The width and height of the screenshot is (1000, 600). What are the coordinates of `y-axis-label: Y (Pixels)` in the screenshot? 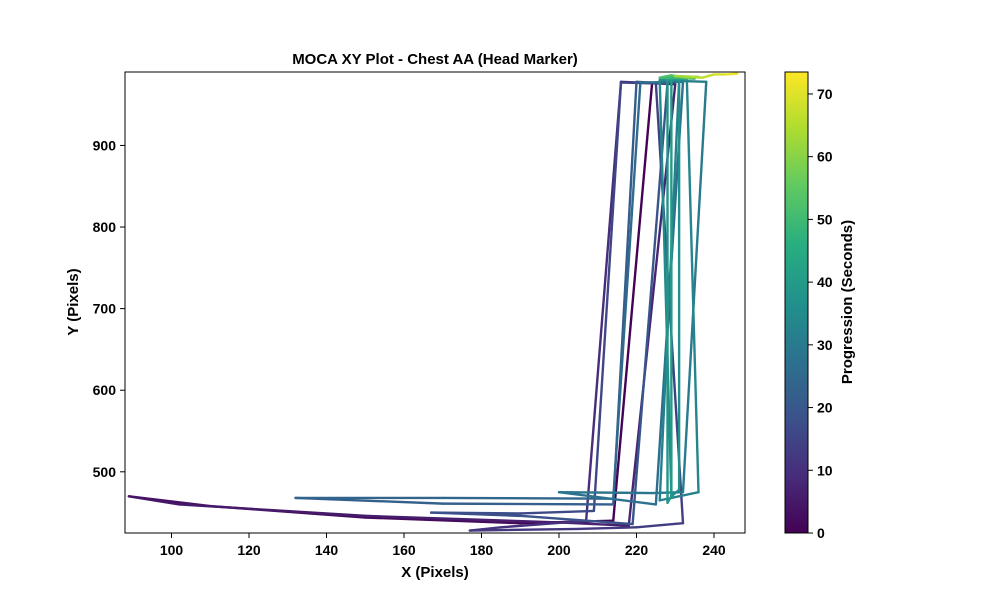 It's located at (73, 301).